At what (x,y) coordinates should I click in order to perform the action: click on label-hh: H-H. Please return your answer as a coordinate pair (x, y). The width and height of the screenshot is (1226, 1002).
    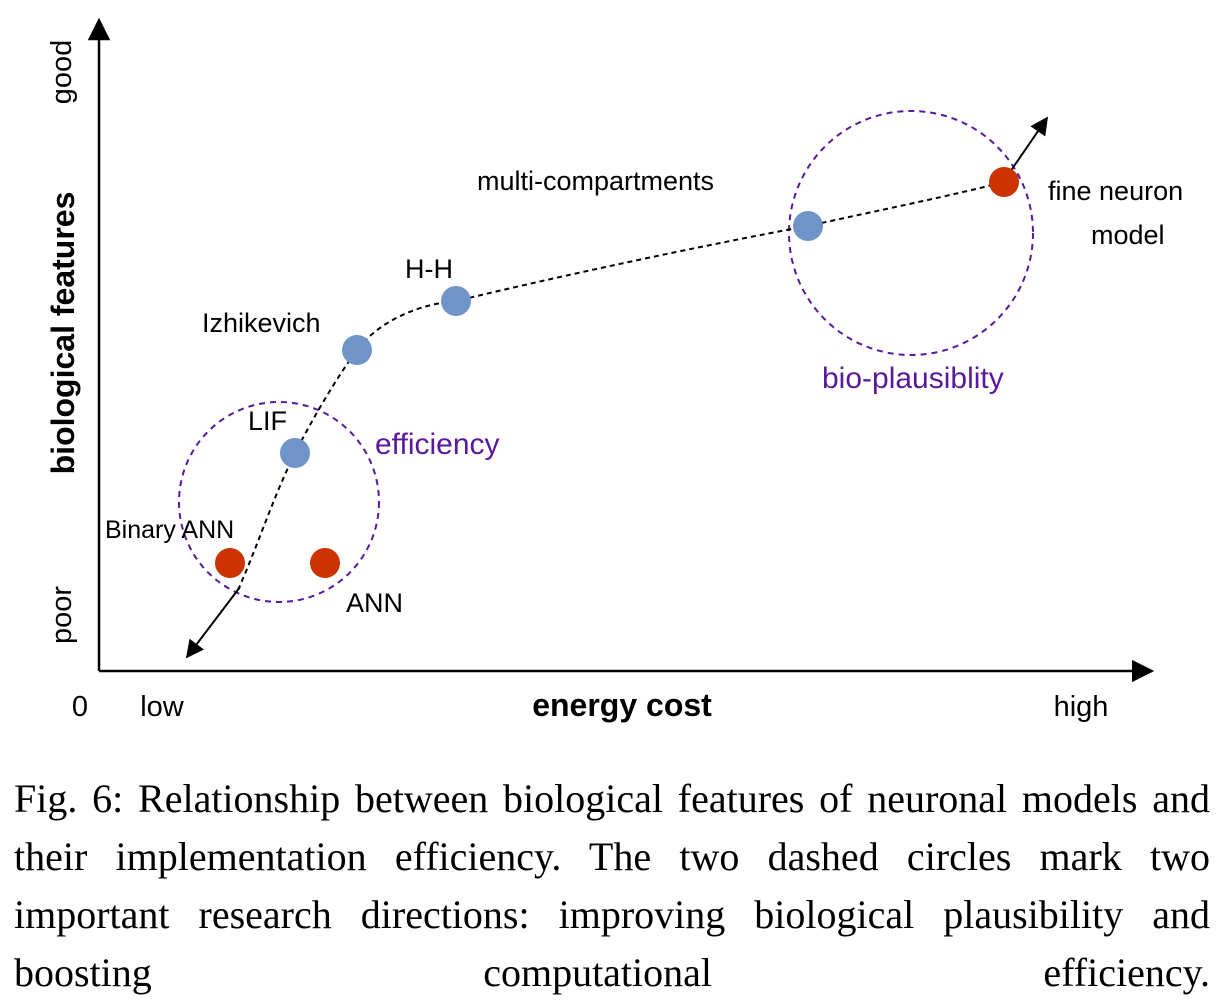
    Looking at the image, I should click on (429, 269).